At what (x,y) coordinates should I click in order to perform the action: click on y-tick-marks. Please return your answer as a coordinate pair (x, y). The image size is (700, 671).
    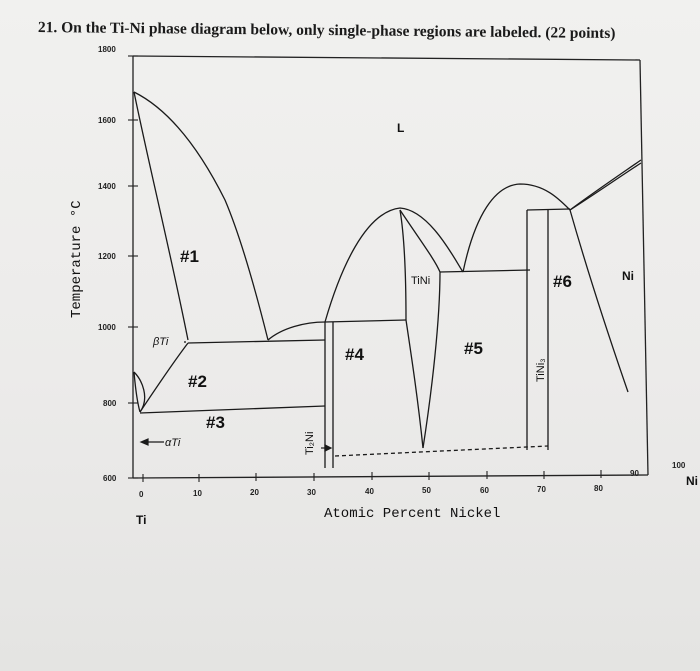
    Looking at the image, I should click on (133, 267).